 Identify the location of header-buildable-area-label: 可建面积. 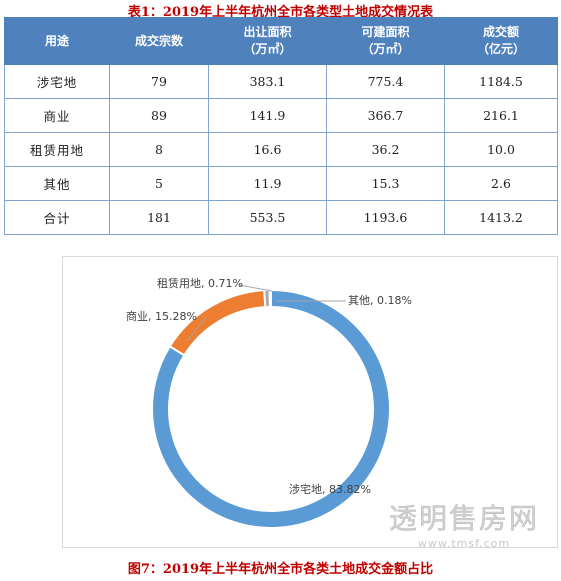
(385, 32).